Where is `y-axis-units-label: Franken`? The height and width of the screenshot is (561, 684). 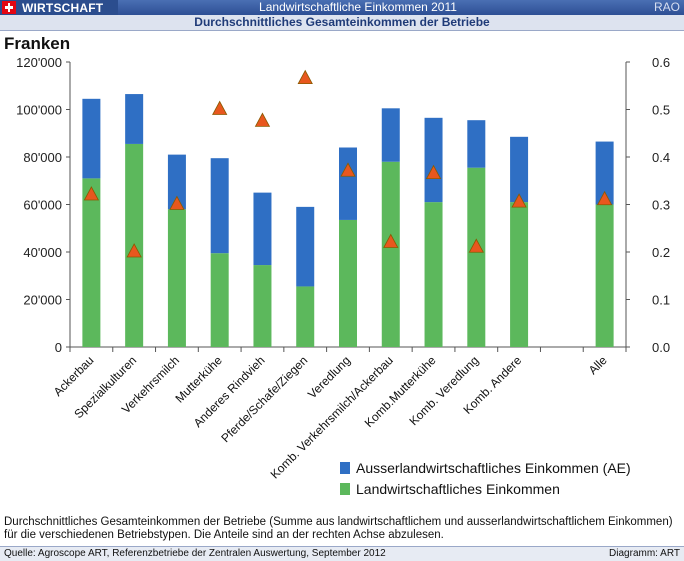
y-axis-units-label: Franken is located at coordinates (37, 43).